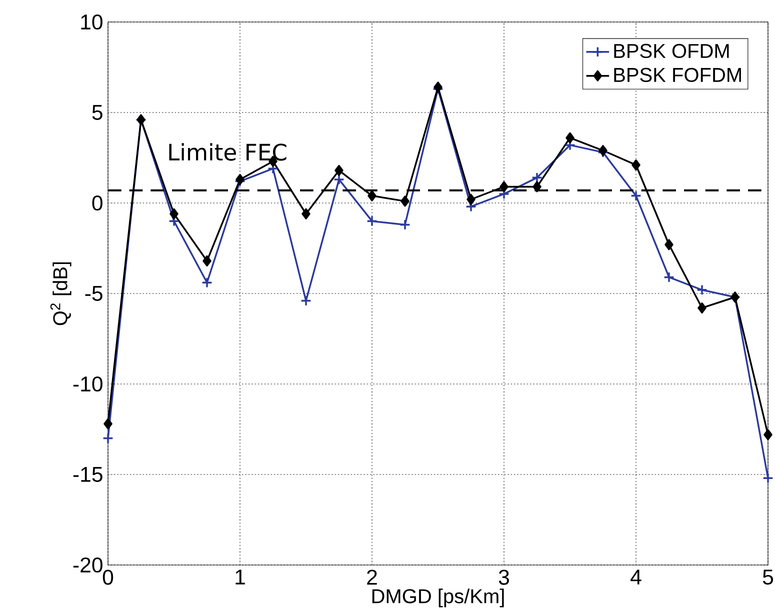 This screenshot has width=775, height=612. I want to click on ref-line-label: Limite FEC, so click(227, 152).